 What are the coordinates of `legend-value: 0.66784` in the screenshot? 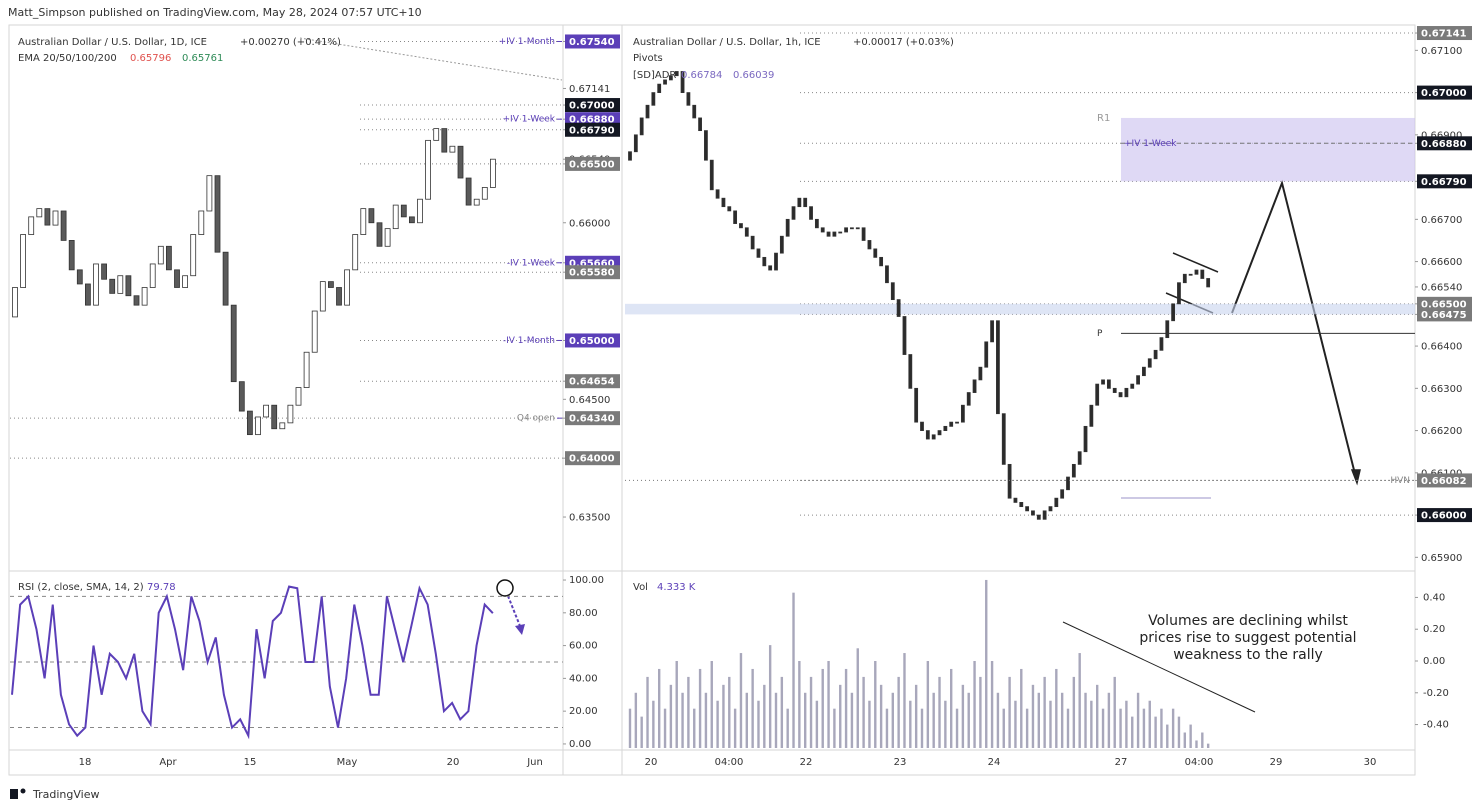 It's located at (701, 75).